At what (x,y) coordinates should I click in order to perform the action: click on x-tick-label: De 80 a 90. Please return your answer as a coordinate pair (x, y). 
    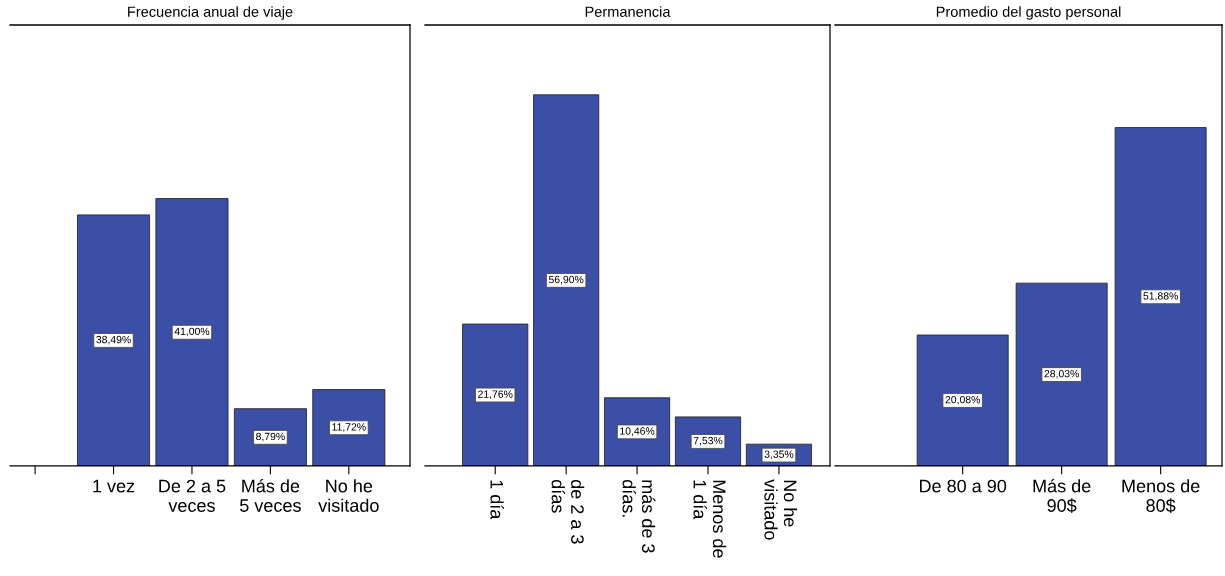
    Looking at the image, I should click on (963, 486).